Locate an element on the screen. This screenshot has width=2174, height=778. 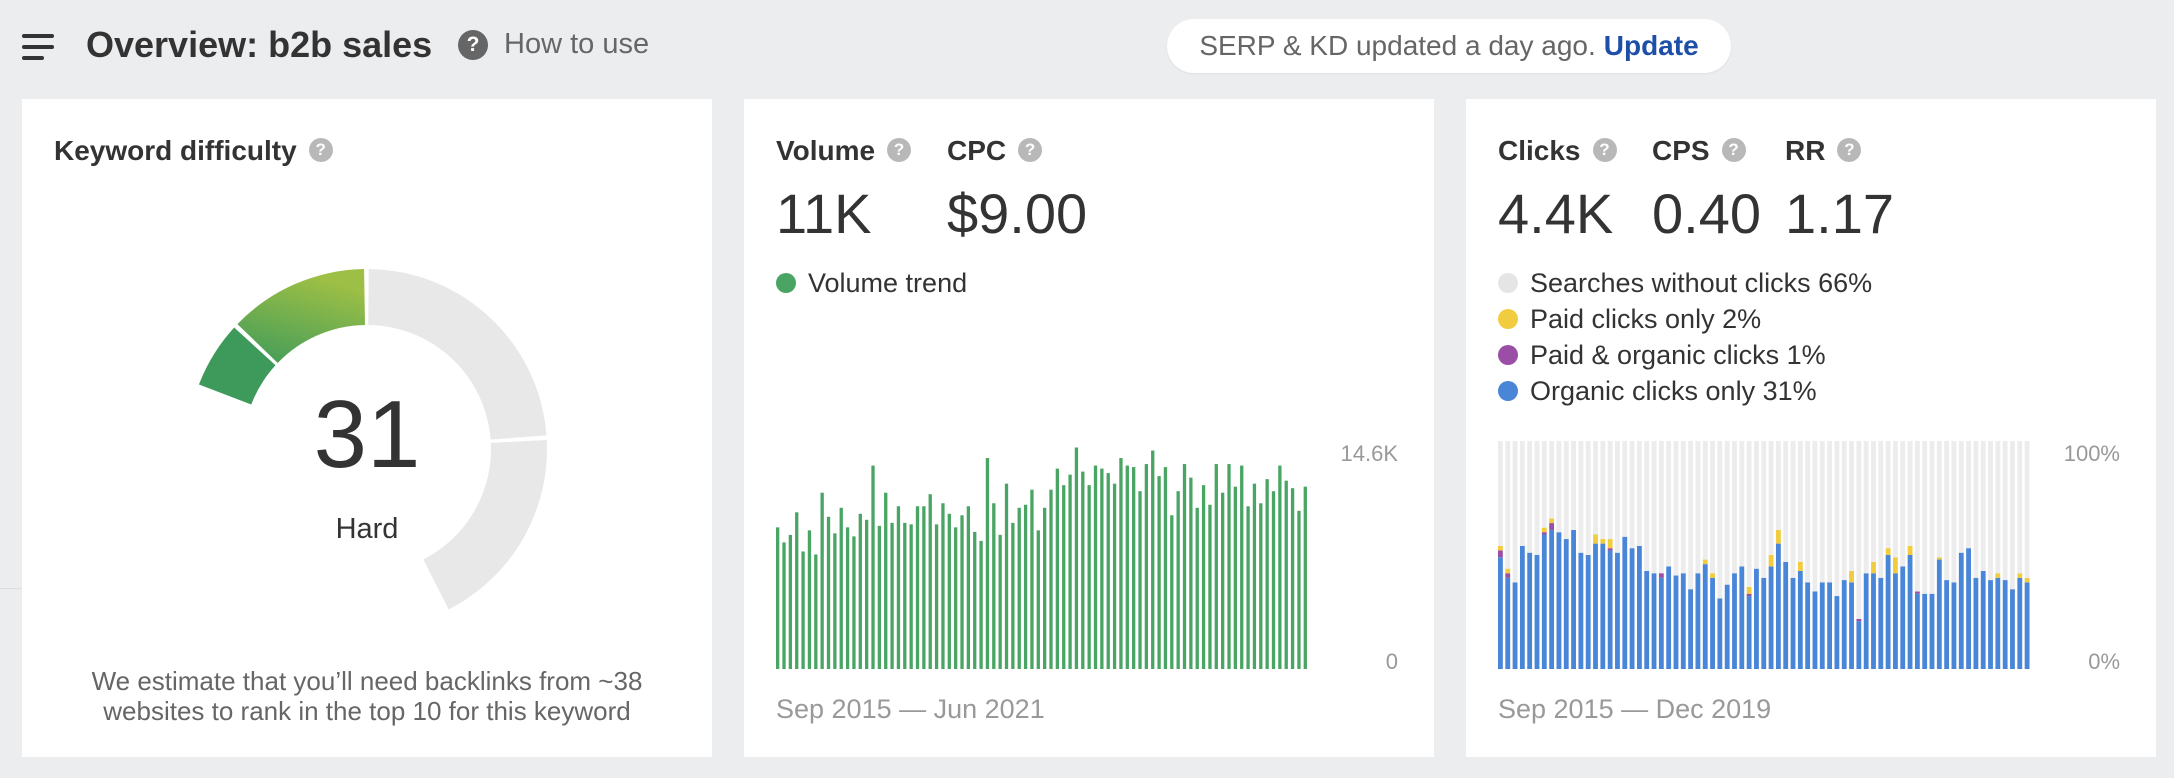
legend-item: Searches without clicks 66% is located at coordinates (1685, 283).